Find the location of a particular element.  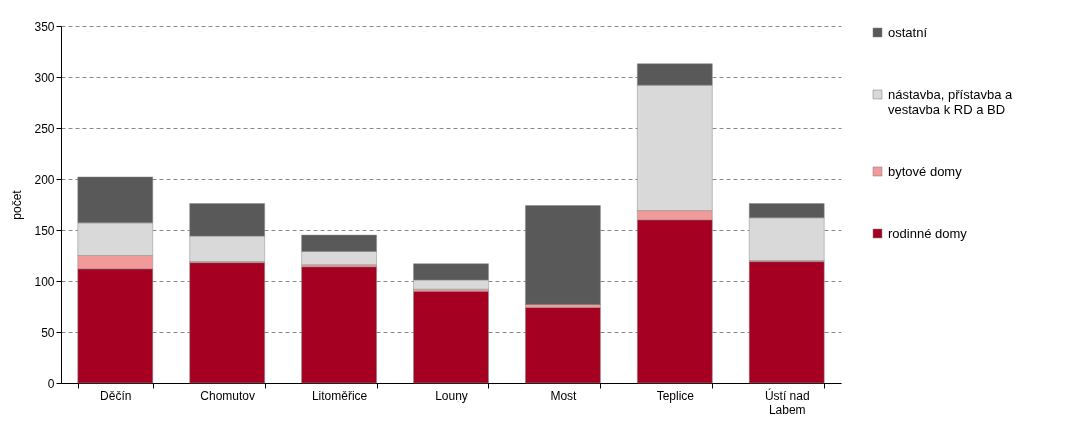

x-tick-label: Most is located at coordinates (564, 395).